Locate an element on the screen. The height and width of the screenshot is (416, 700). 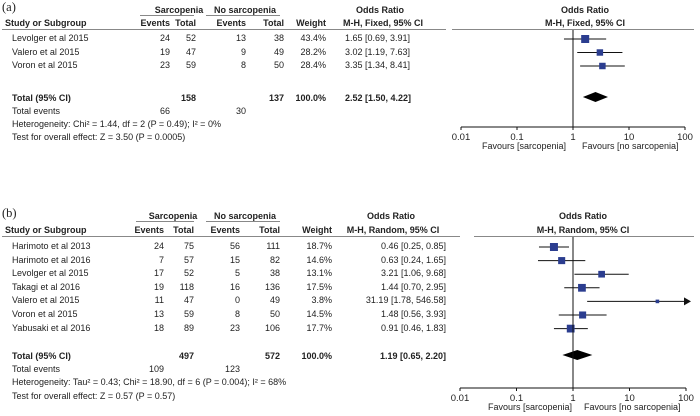
total-events-label-b: Total events is located at coordinates (36, 369).